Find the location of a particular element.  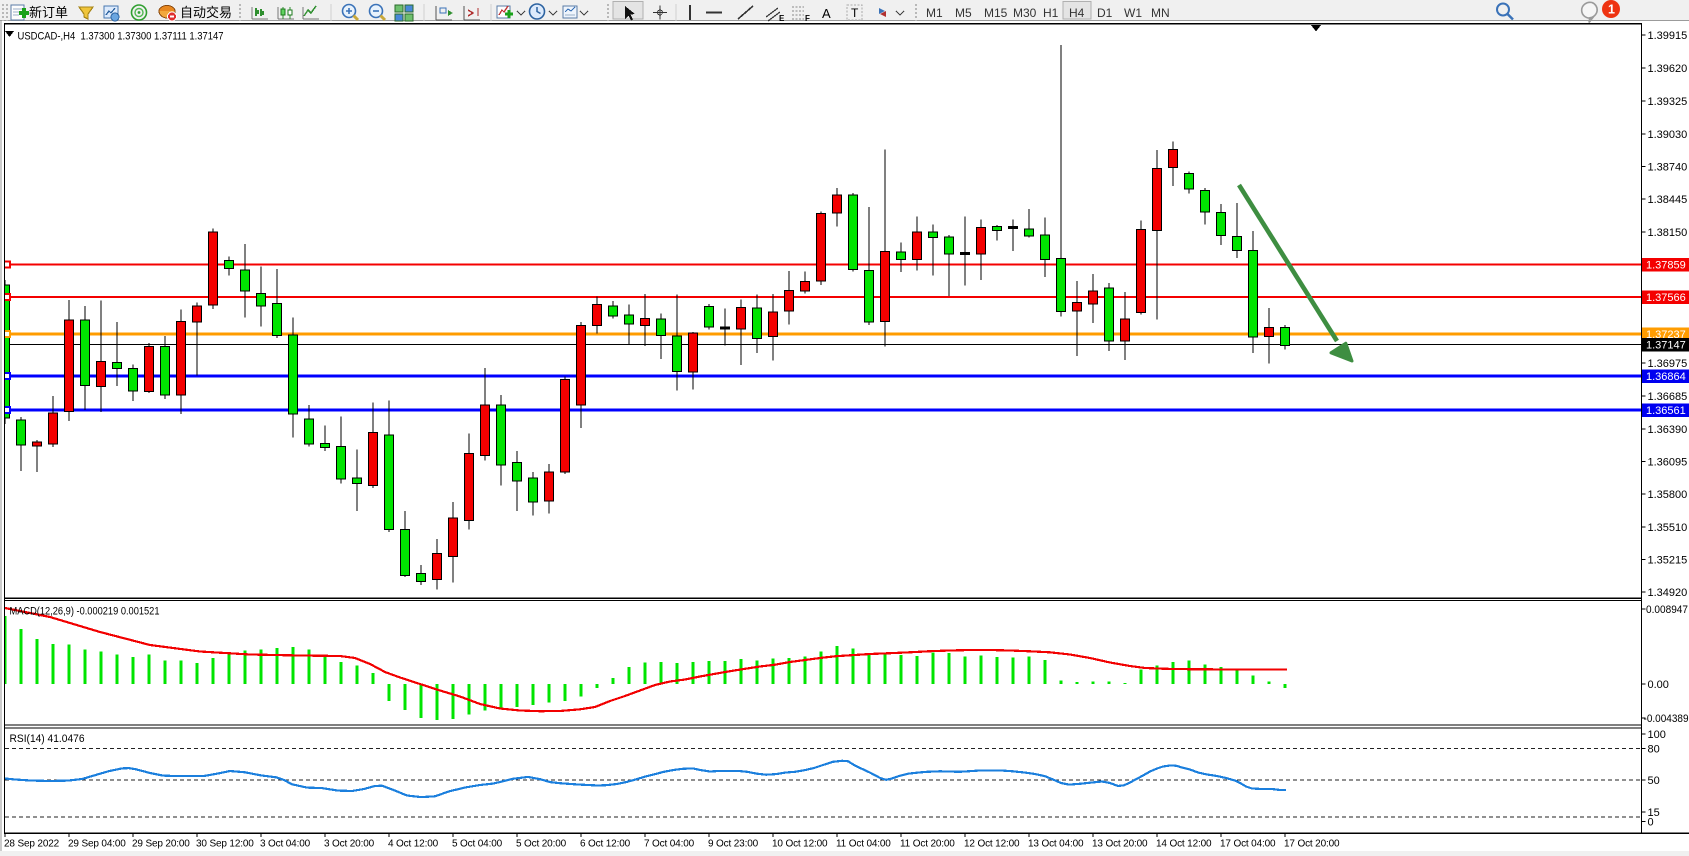

svg-text: RSI(14) 41.0476 is located at coordinates (47, 739).